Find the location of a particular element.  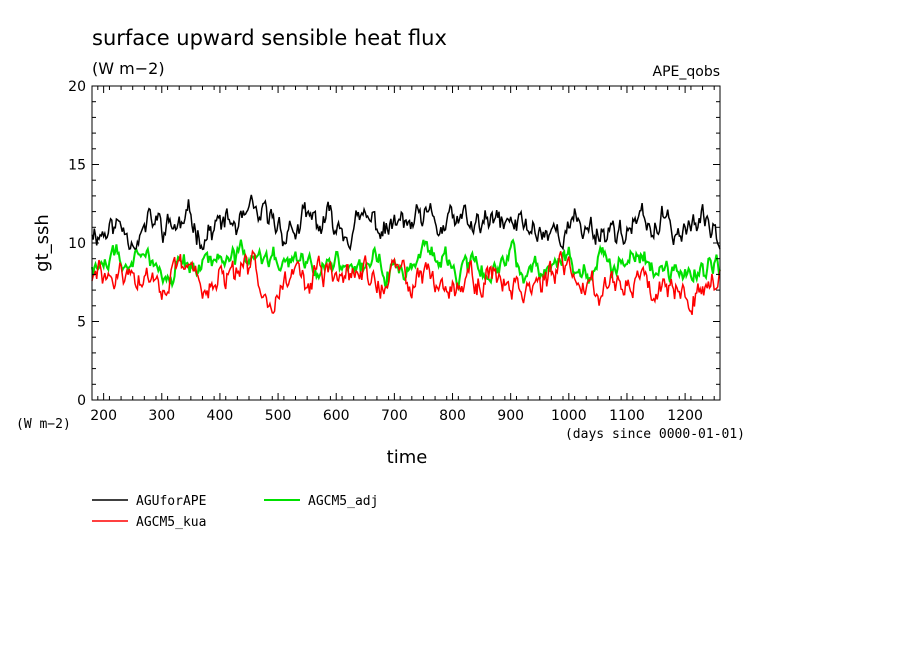

x-tick-label: 700 is located at coordinates (394, 416).